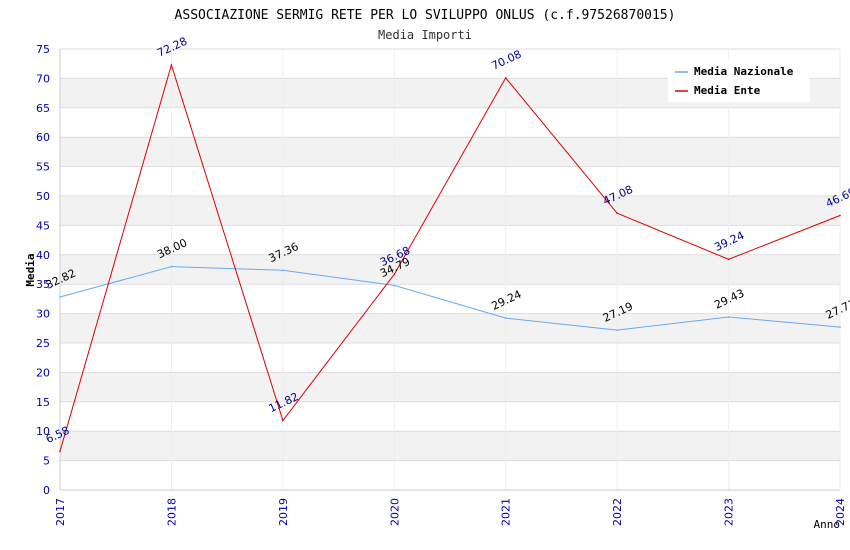 The height and width of the screenshot is (550, 850). I want to click on x-tick-labels: 2017 2018 2019 2020 2021 2022 2023 2024, so click(450, 512).